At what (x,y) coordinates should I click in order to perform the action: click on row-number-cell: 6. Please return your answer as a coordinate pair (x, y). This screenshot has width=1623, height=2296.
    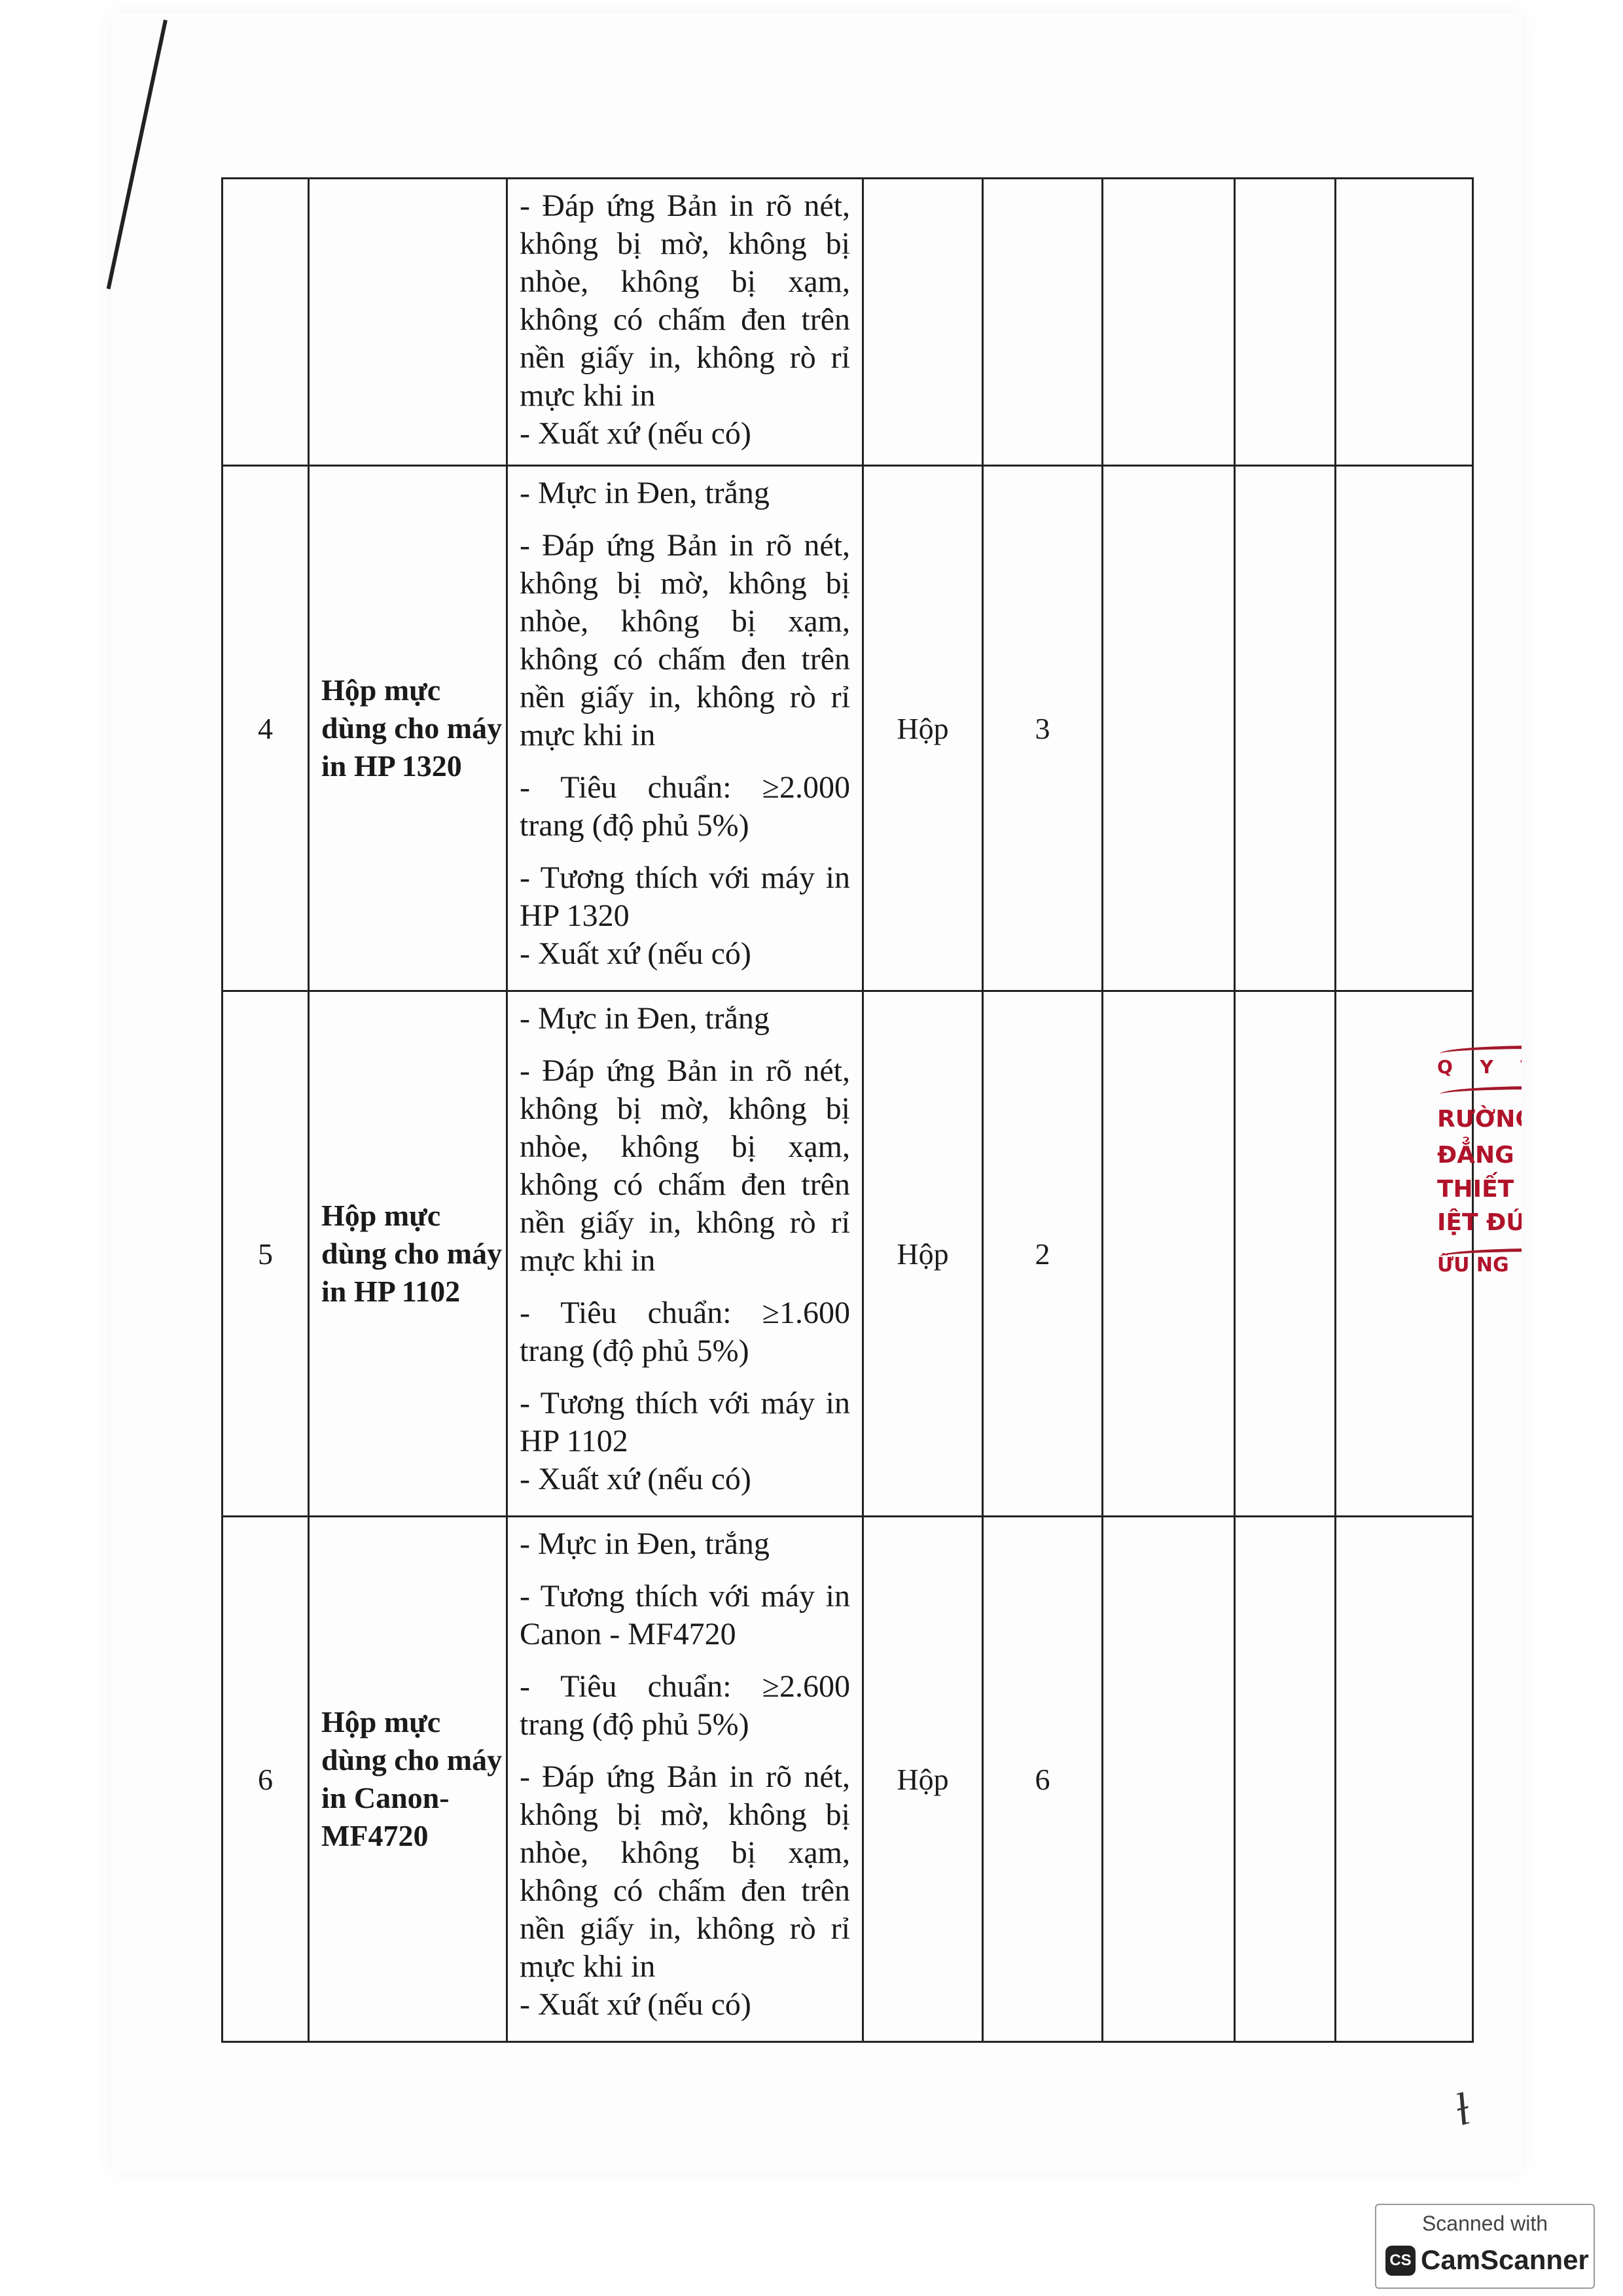
    Looking at the image, I should click on (265, 1779).